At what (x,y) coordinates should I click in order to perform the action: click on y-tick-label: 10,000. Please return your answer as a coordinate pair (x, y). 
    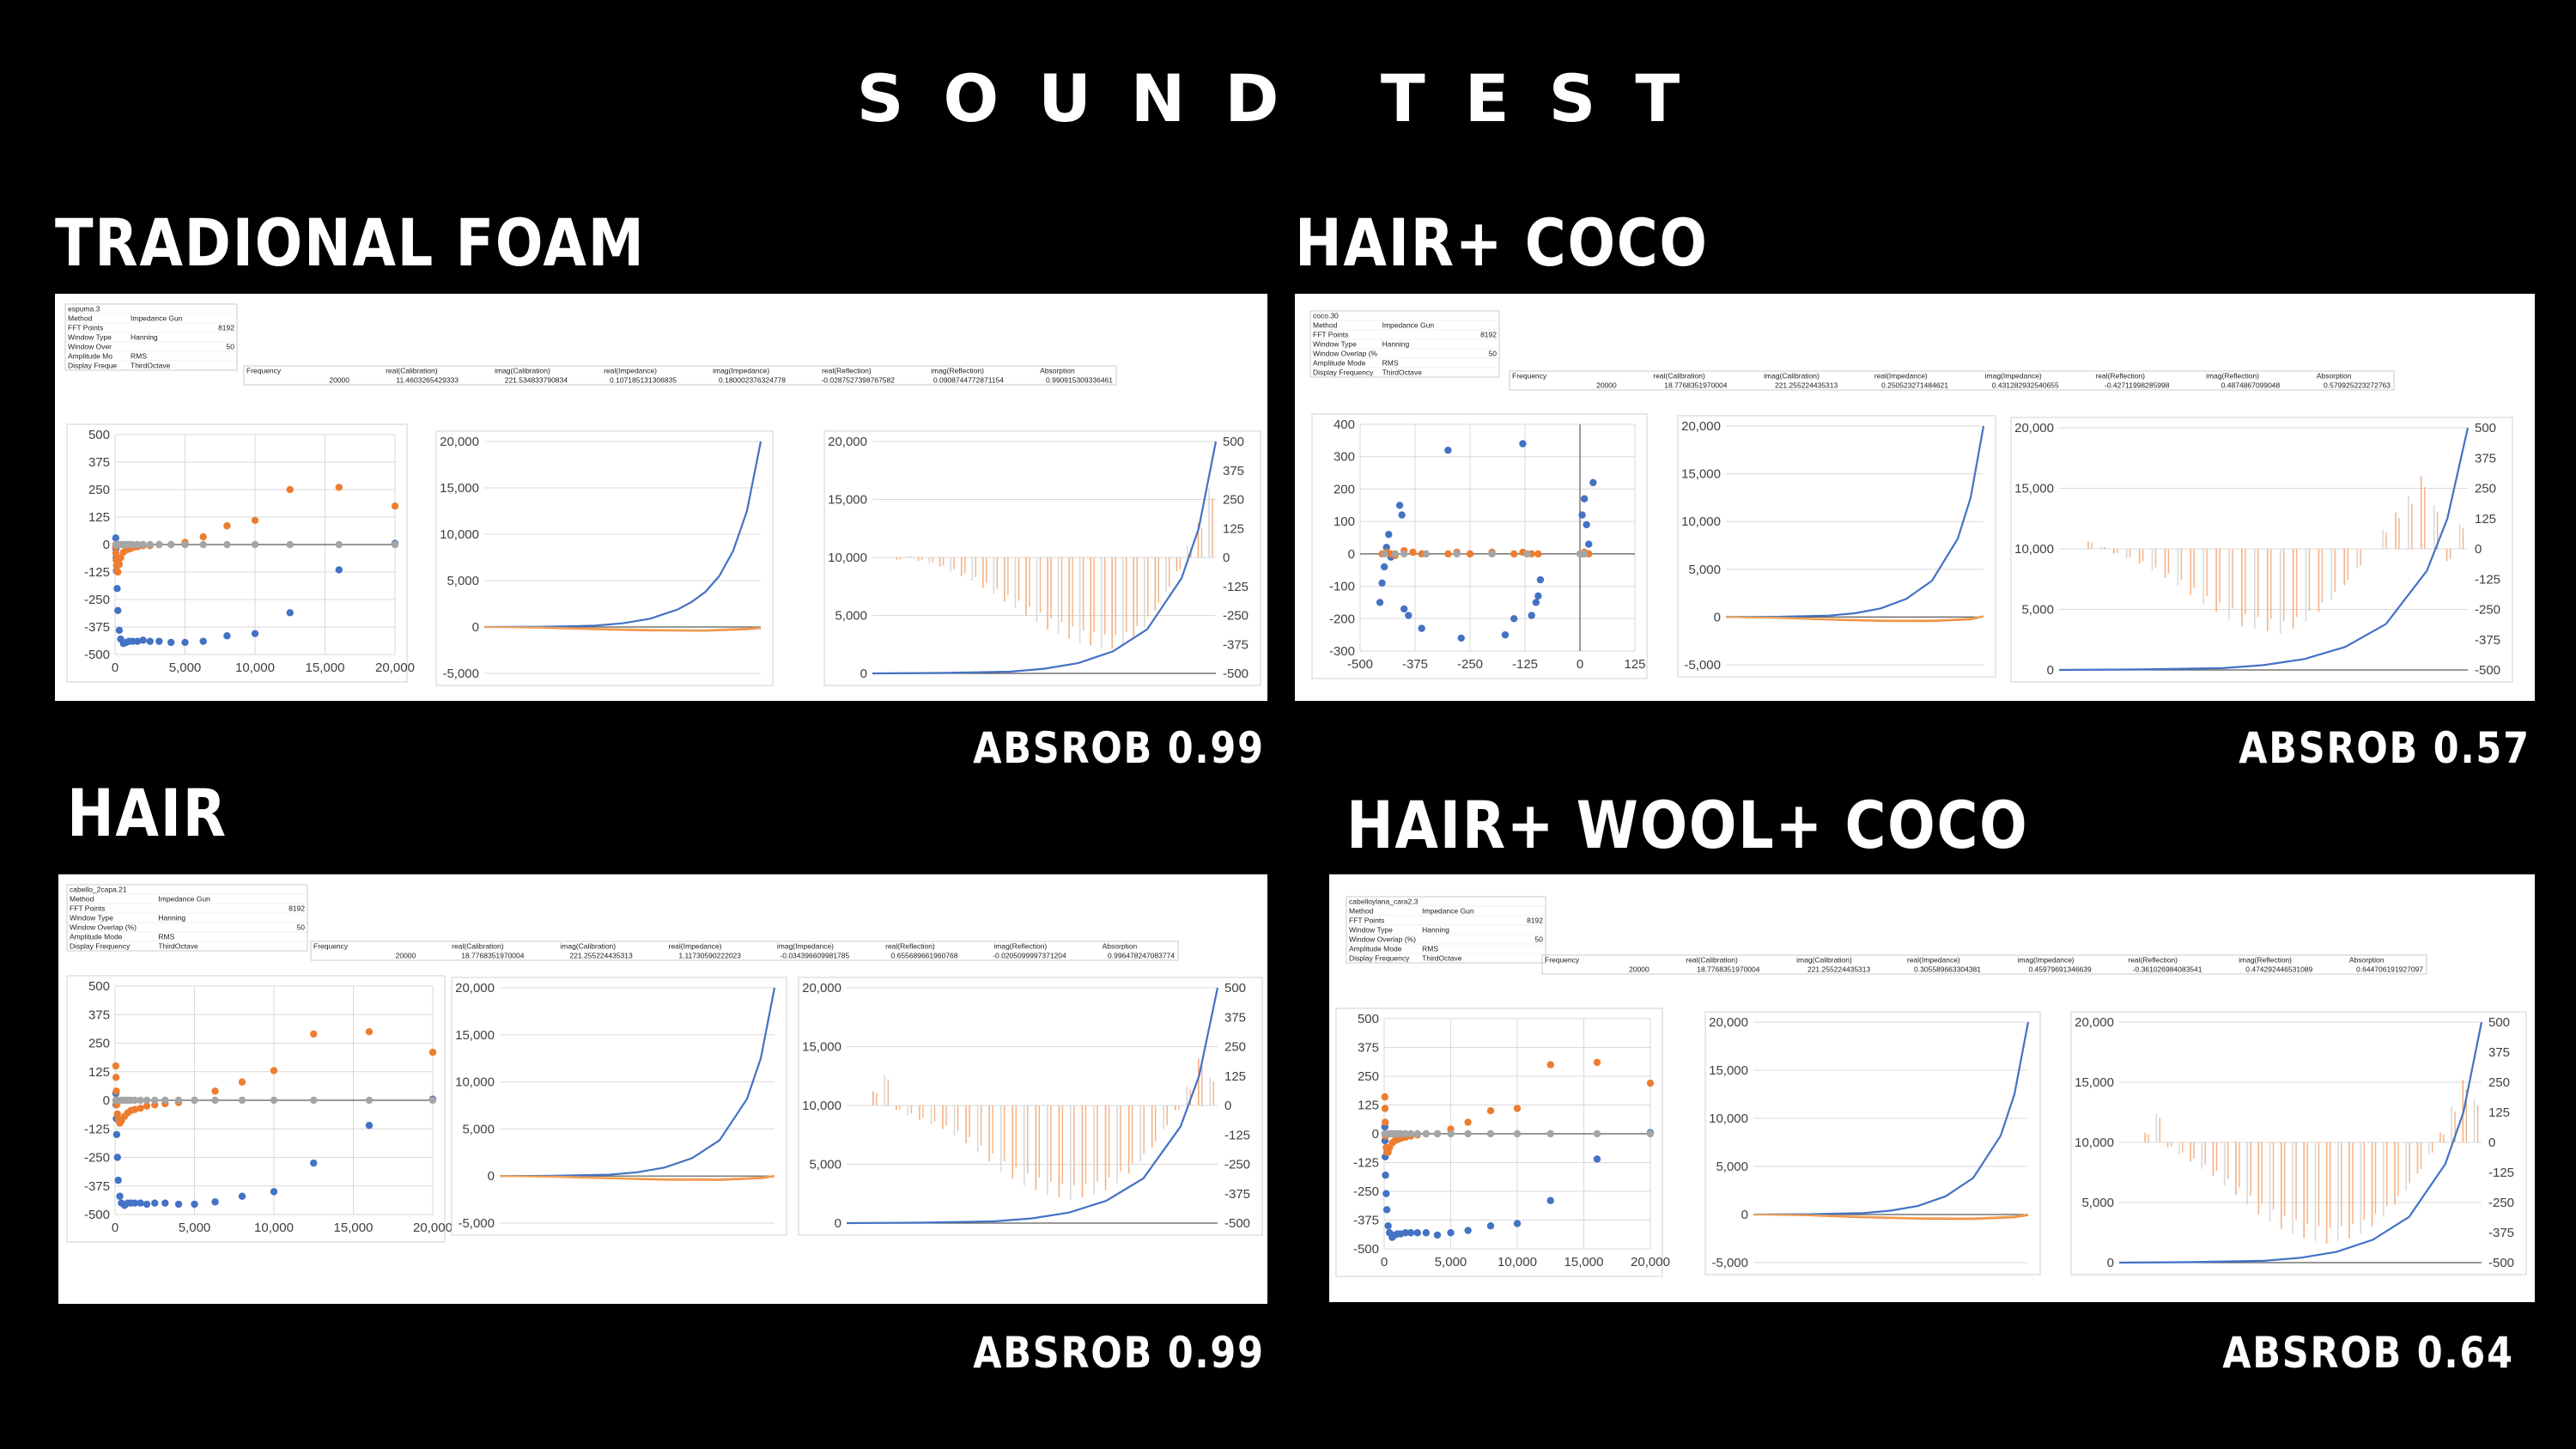
    Looking at the image, I should click on (1729, 1118).